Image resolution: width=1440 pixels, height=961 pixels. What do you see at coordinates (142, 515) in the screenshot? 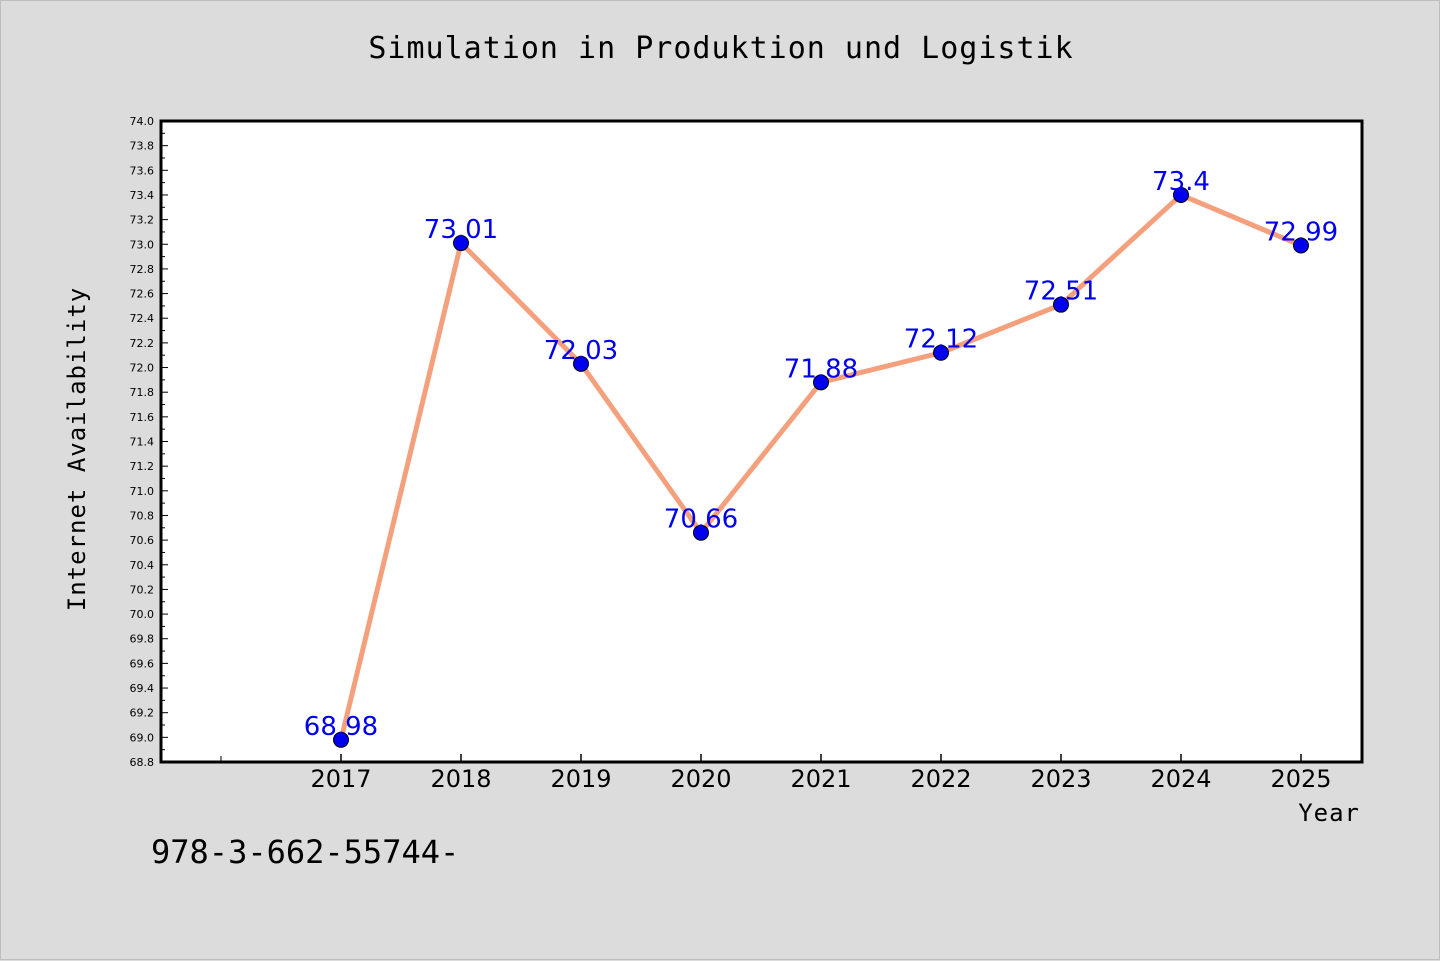
I see `y-tick-label: 70.8` at bounding box center [142, 515].